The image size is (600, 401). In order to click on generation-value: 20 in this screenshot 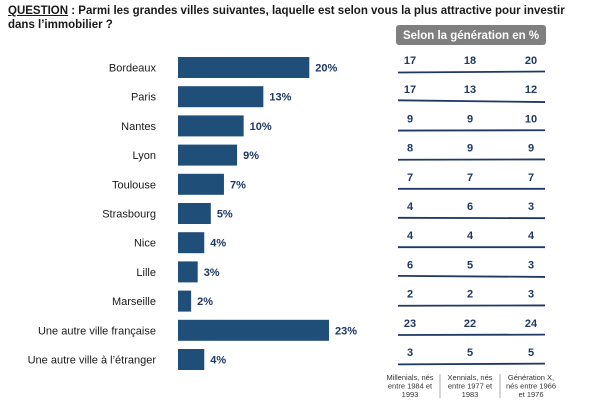, I will do `click(531, 61)`.